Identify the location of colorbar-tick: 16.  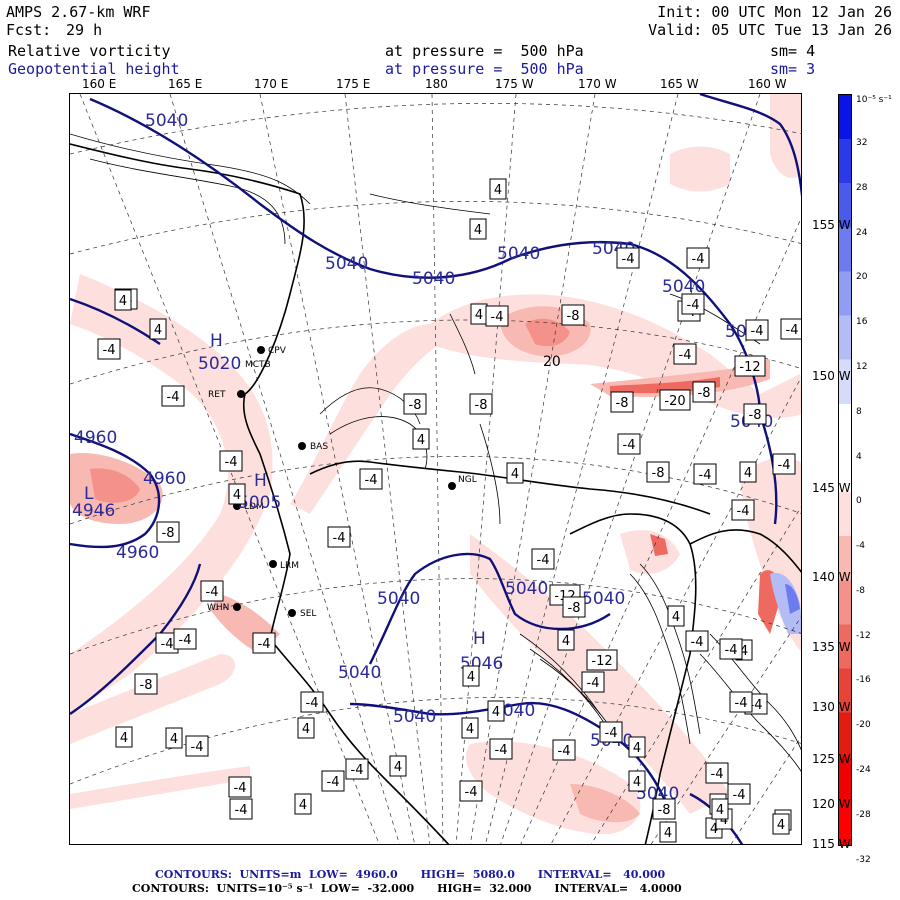
(862, 322).